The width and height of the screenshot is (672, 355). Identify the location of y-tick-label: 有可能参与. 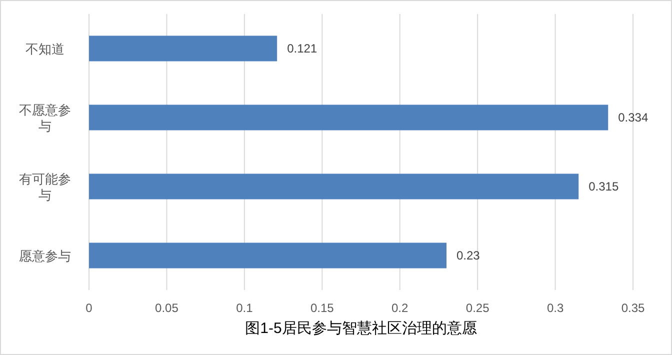
(45, 187).